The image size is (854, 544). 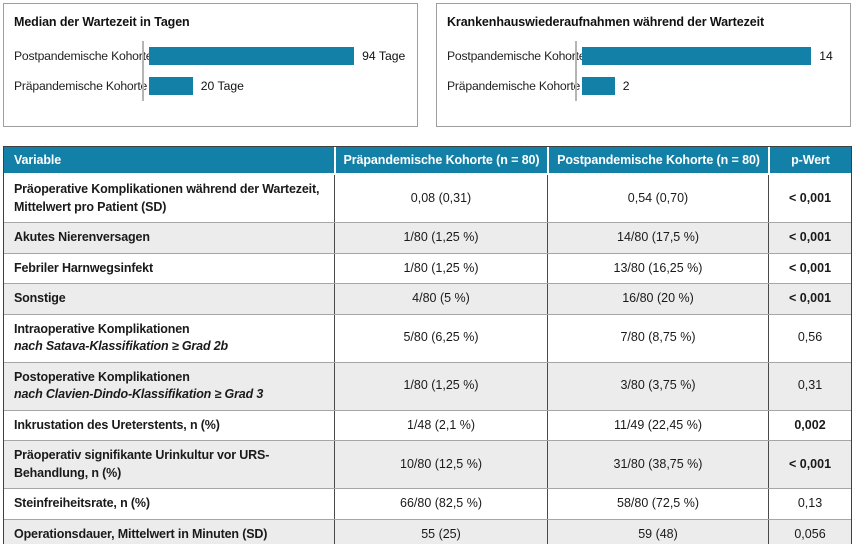 I want to click on column-header: p-Wert, so click(x=809, y=160).